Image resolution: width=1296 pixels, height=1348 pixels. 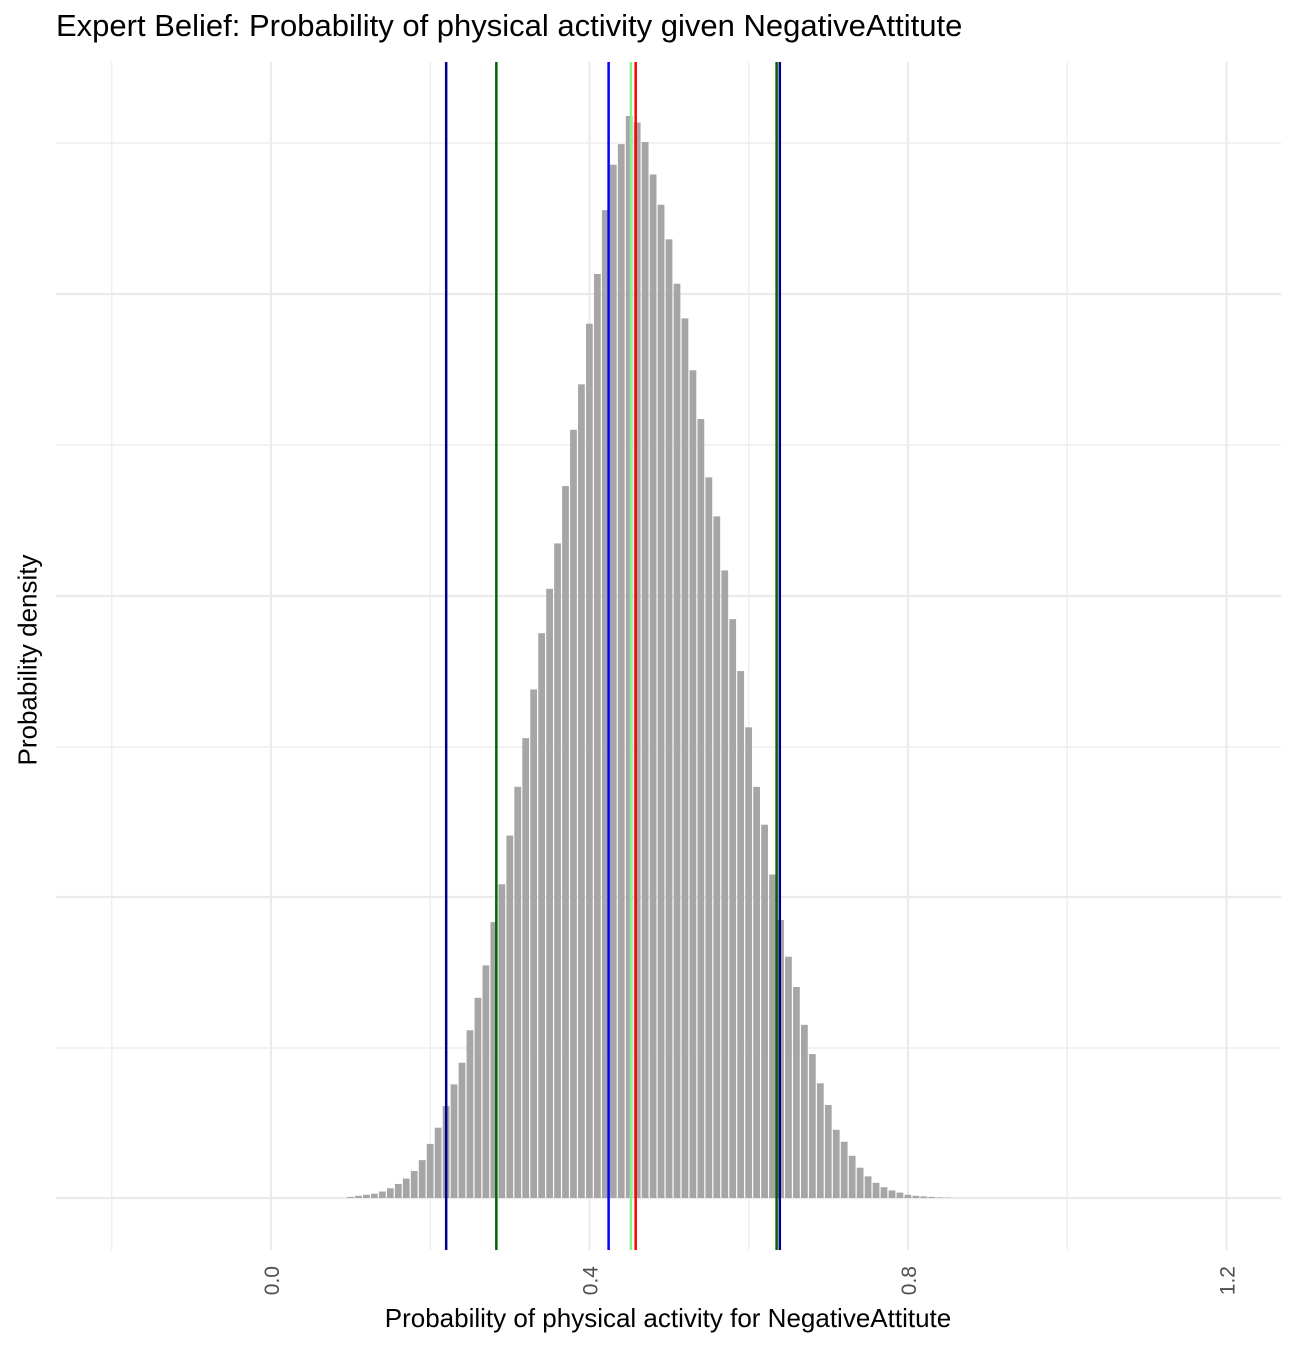 I want to click on x-tick-label: 0.0, so click(x=272, y=1280).